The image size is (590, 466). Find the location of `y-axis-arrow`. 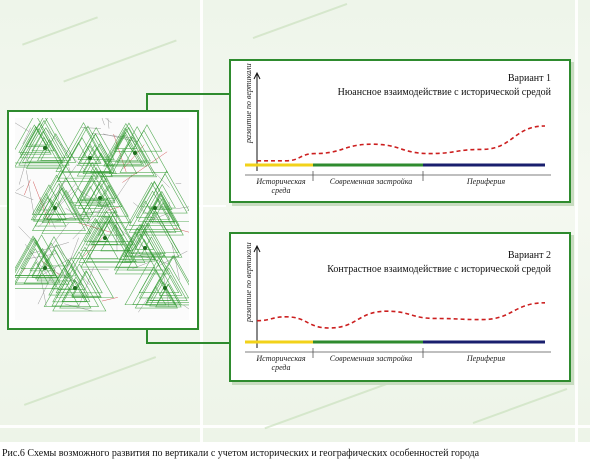

y-axis-arrow is located at coordinates (257, 248).